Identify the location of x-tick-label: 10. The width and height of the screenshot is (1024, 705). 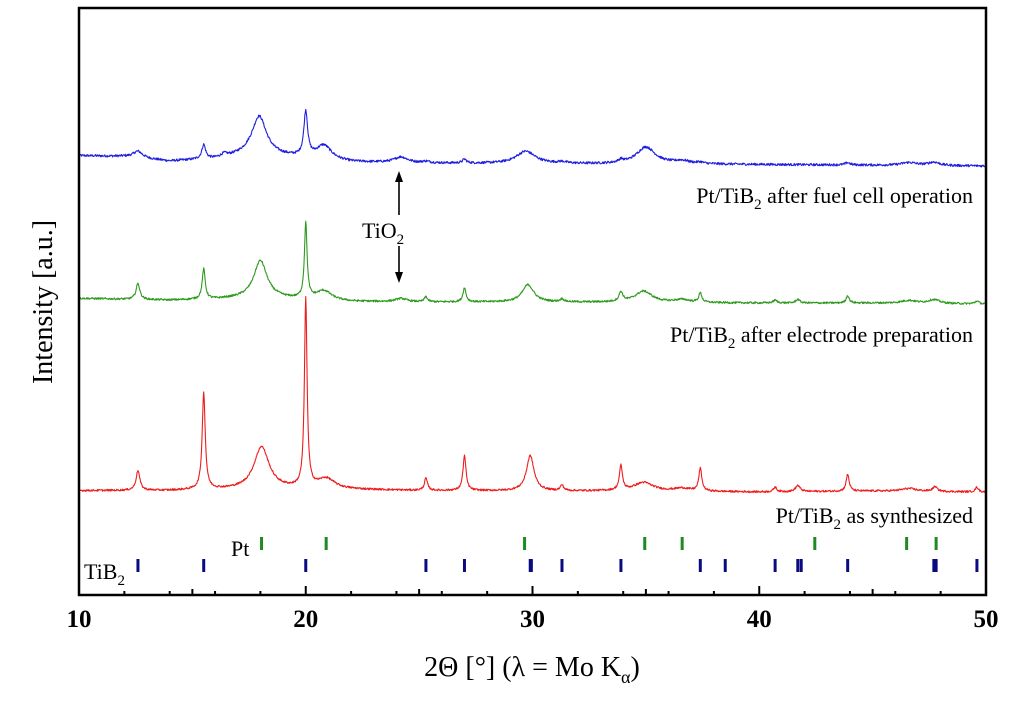
(79, 619).